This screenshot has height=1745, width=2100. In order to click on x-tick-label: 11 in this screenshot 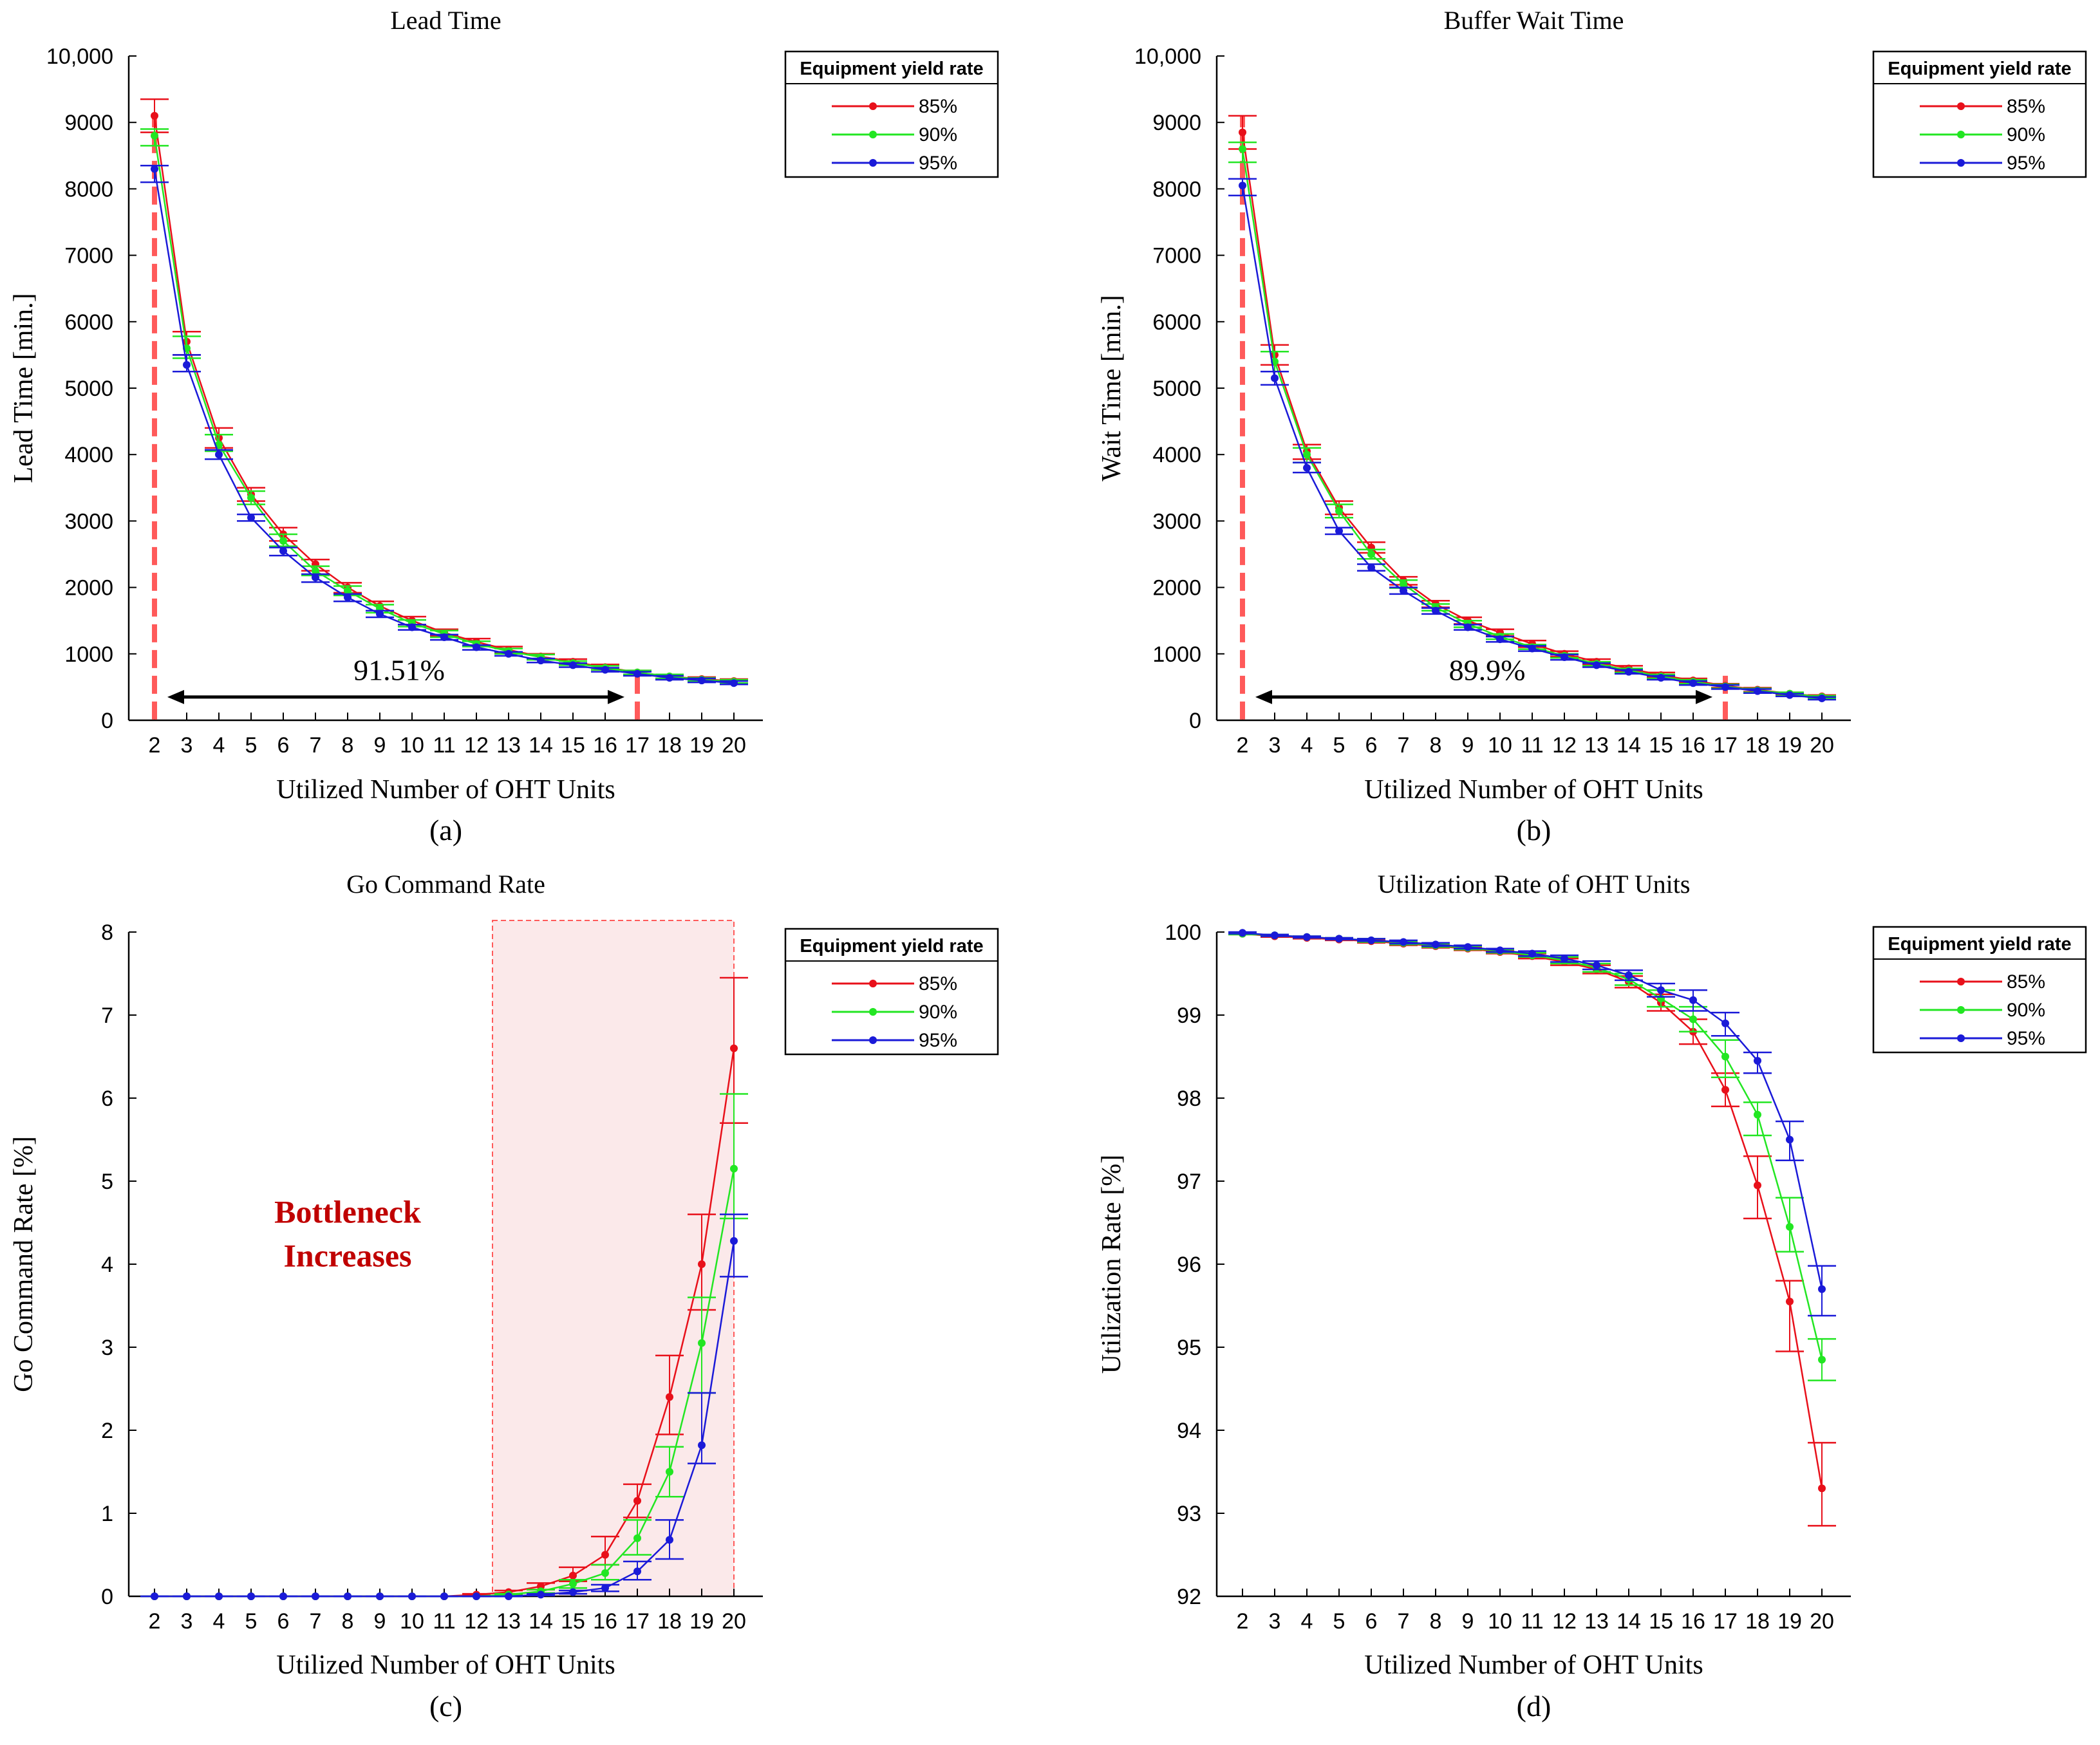, I will do `click(444, 746)`.